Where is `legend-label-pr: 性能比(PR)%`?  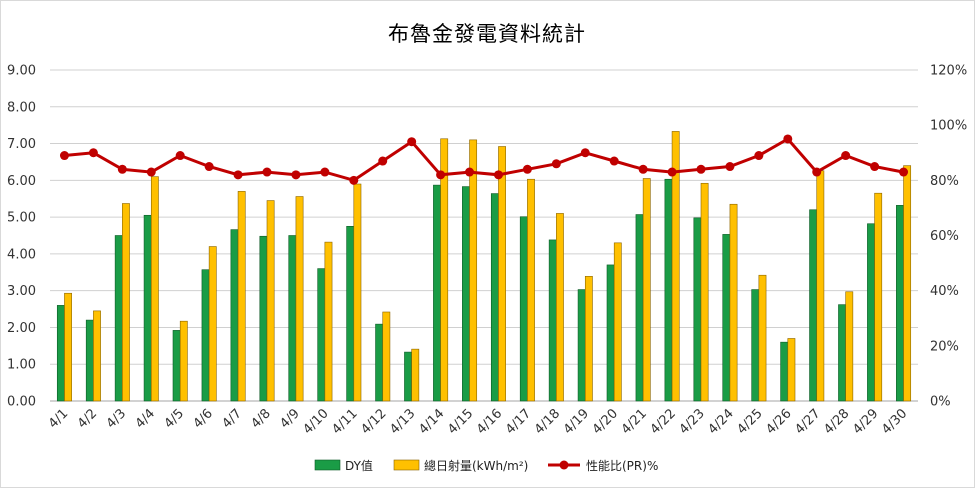
legend-label-pr: 性能比(PR)% is located at coordinates (622, 466).